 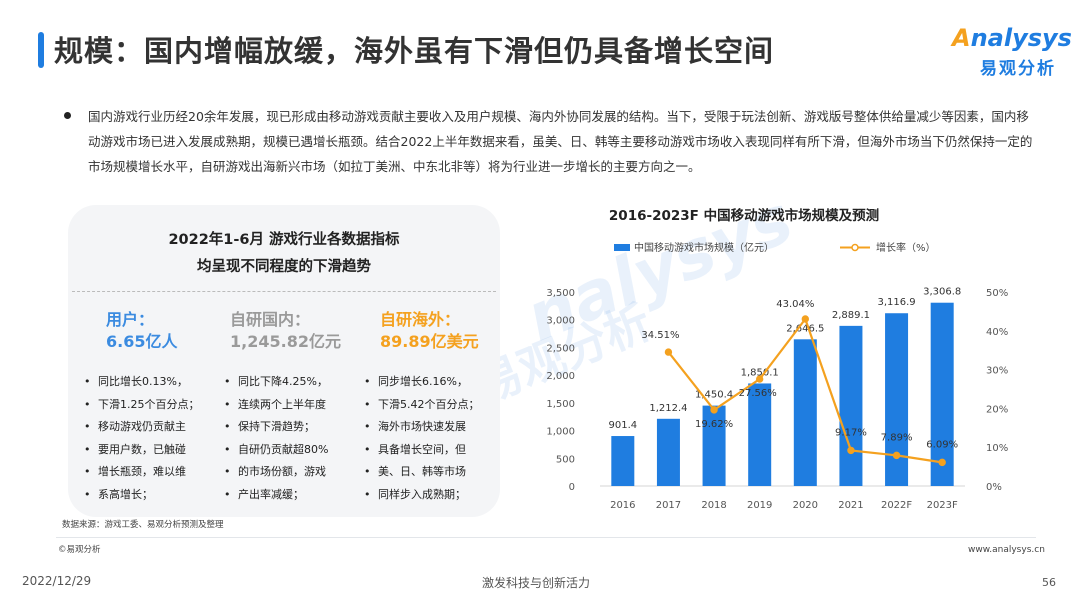 What do you see at coordinates (560, 321) in the screenshot?
I see `y-left-tick-label: 3,000` at bounding box center [560, 321].